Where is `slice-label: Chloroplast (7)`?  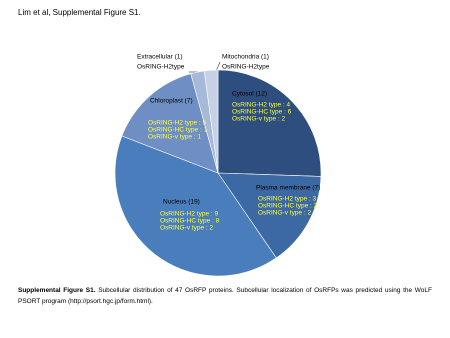
slice-label: Chloroplast (7) is located at coordinates (171, 101).